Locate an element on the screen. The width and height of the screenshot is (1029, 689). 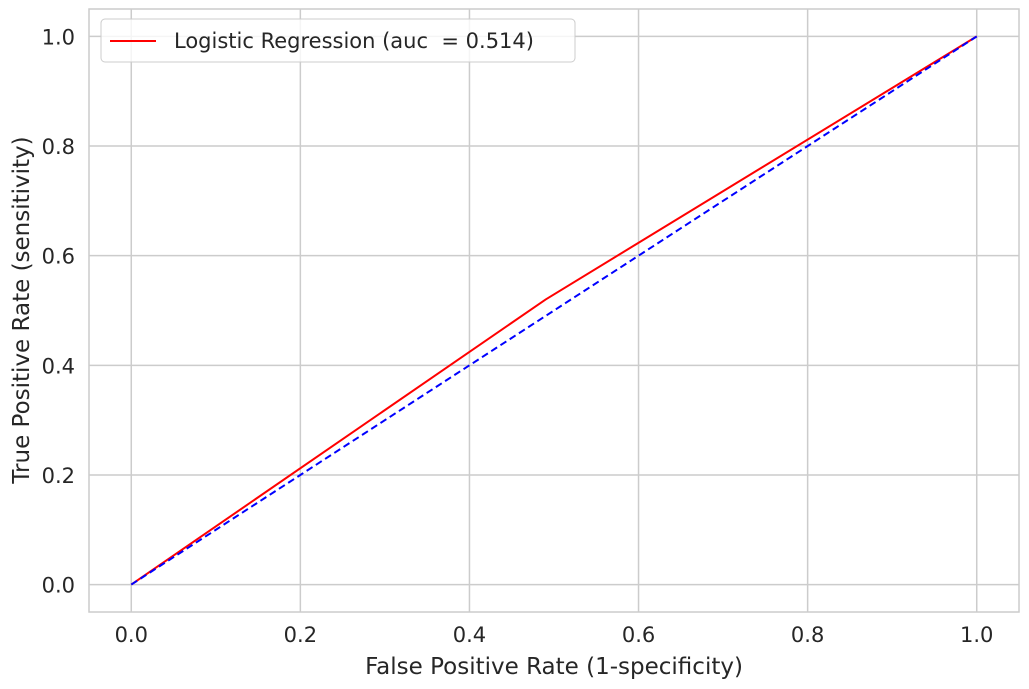
x-tick-label: 0.4 is located at coordinates (469, 635).